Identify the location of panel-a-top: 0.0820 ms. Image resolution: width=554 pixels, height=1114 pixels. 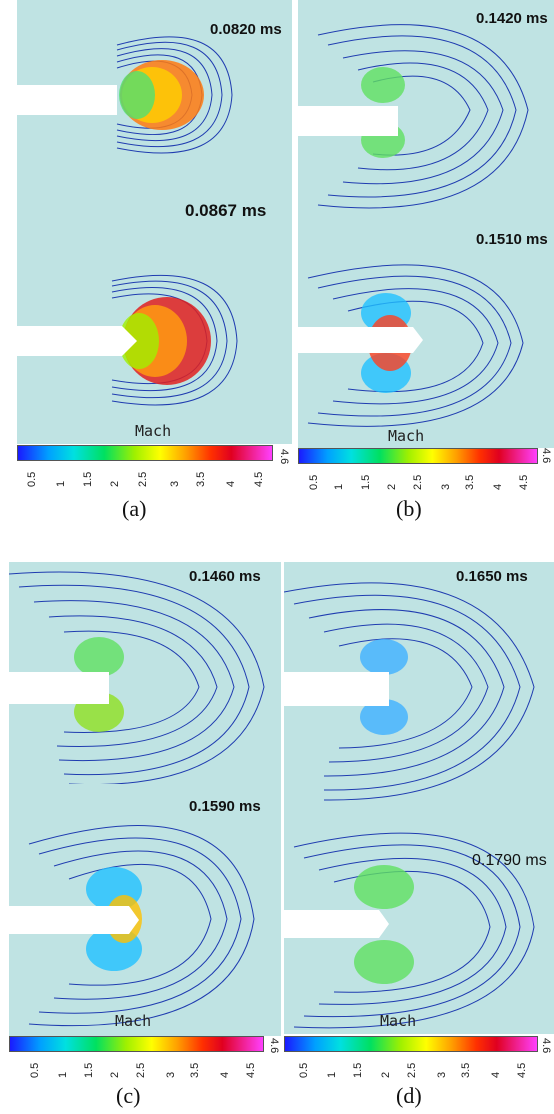
(154, 93).